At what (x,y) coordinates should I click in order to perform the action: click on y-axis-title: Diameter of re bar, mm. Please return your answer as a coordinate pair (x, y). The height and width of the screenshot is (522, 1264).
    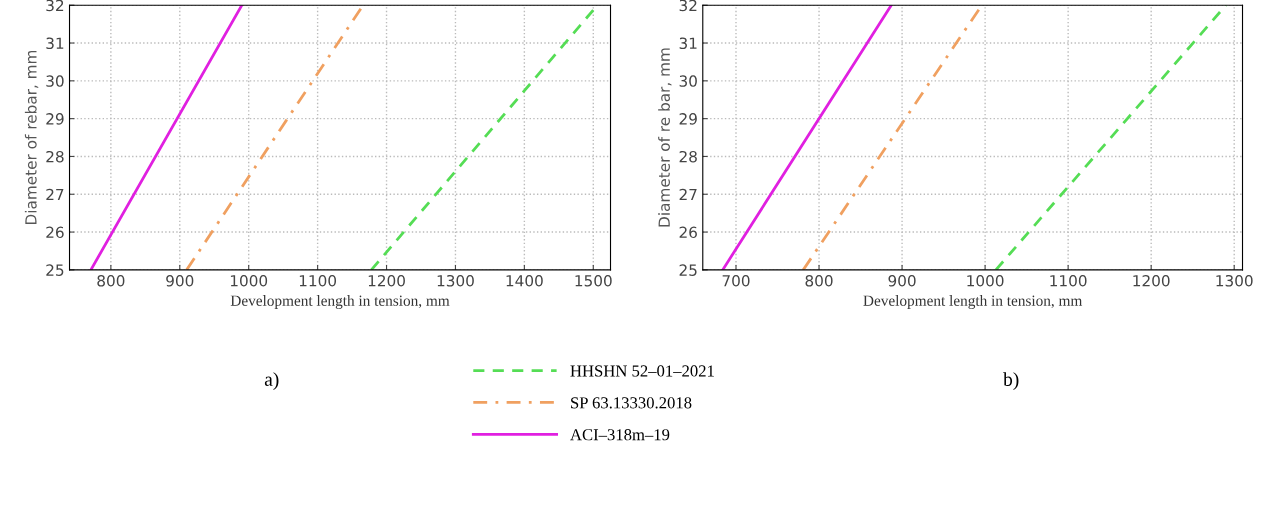
    Looking at the image, I should click on (665, 137).